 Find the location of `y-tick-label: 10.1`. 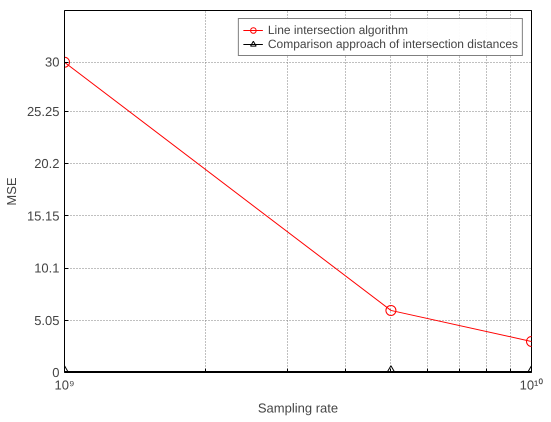

y-tick-label: 10.1 is located at coordinates (47, 268).